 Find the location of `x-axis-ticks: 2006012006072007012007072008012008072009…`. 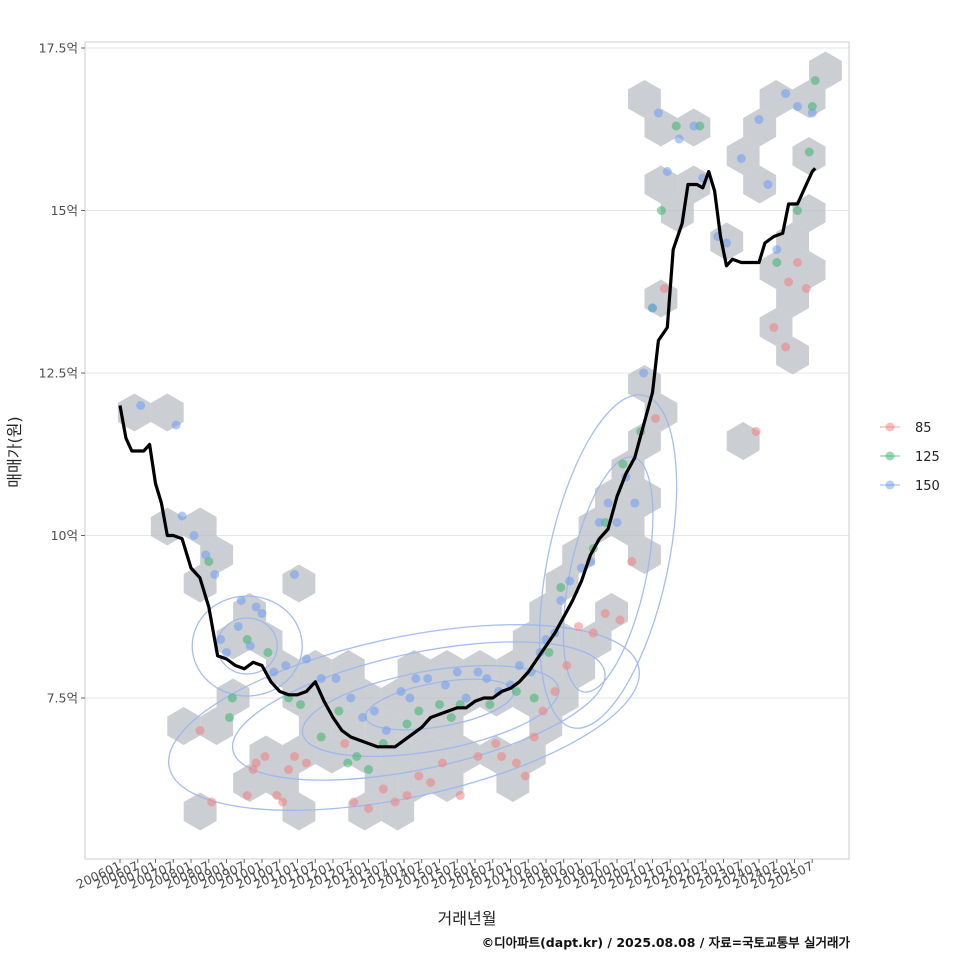

x-axis-ticks: 2006012006072007012007072008012008072009… is located at coordinates (445, 875).